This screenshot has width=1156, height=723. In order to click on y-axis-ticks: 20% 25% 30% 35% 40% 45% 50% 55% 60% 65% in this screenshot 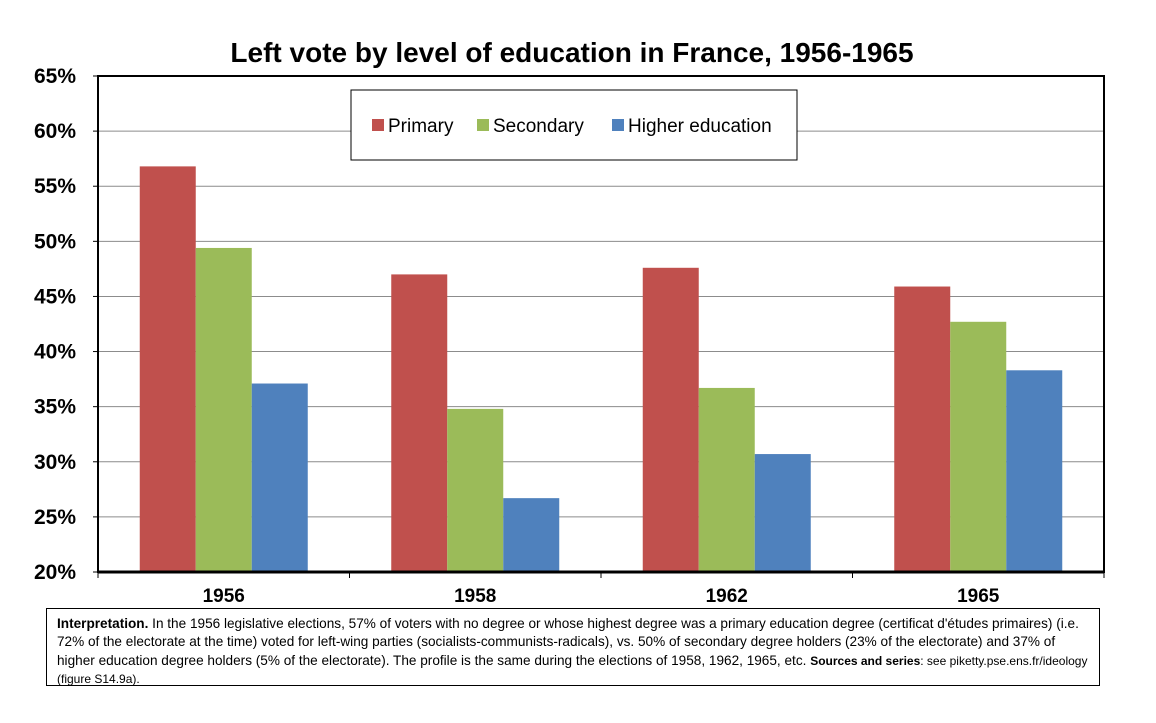, I will do `click(66, 324)`.